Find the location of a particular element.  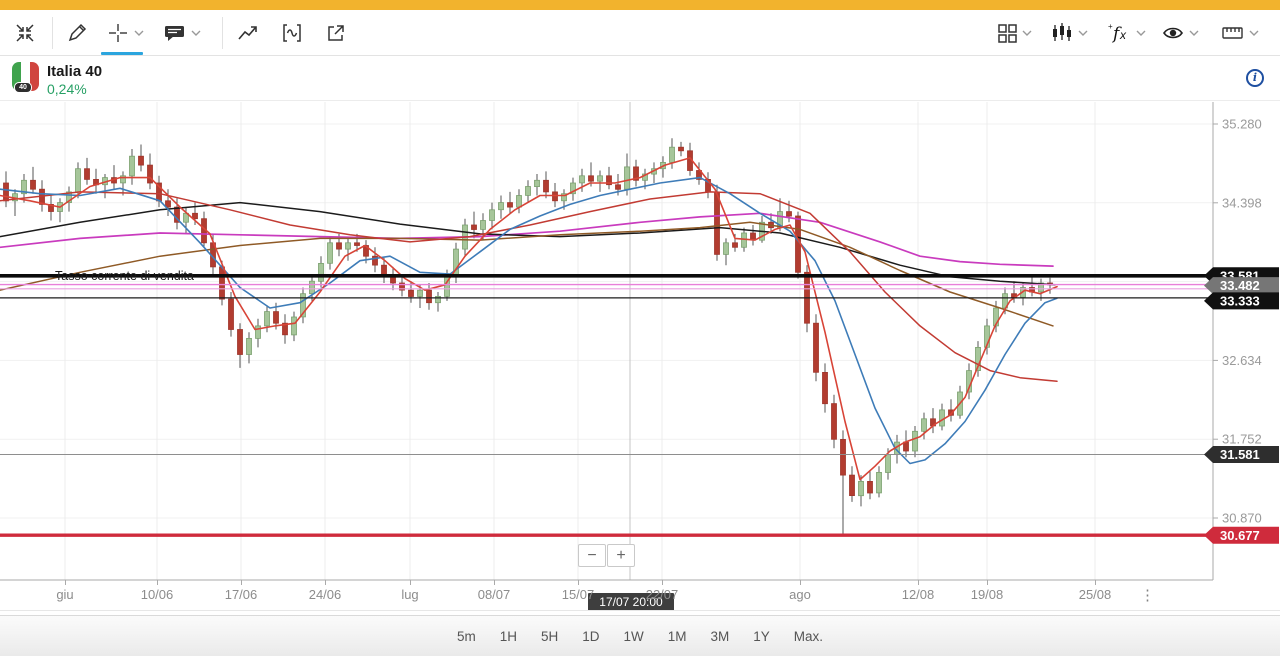

range-buttons: 5m 1H 5H 1D 1W 1M 3M 1Y Max. is located at coordinates (640, 636).